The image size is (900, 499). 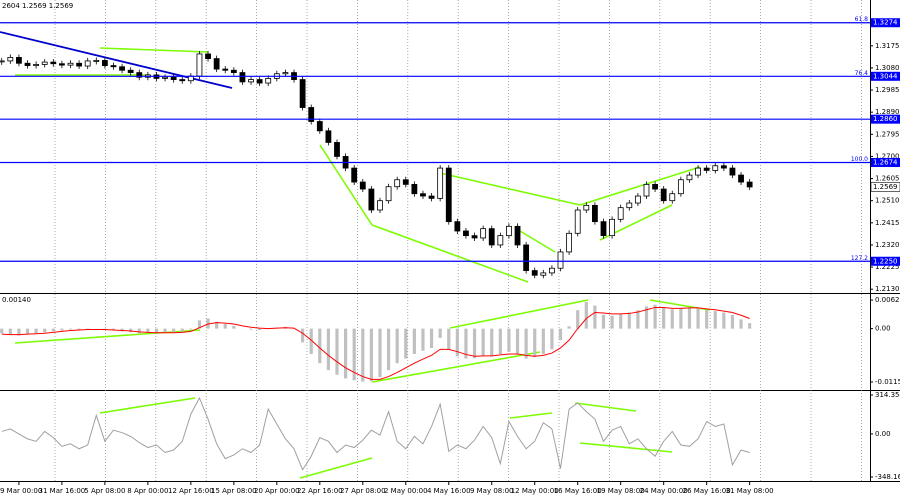 I want to click on x-tick-label: 27 Apr 08:00, so click(x=363, y=491).